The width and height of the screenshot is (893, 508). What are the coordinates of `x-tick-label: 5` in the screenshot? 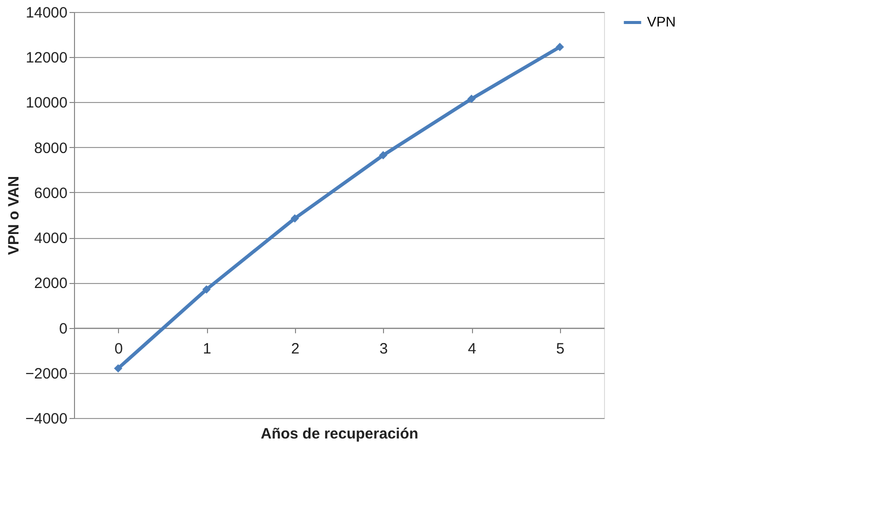 It's located at (560, 349).